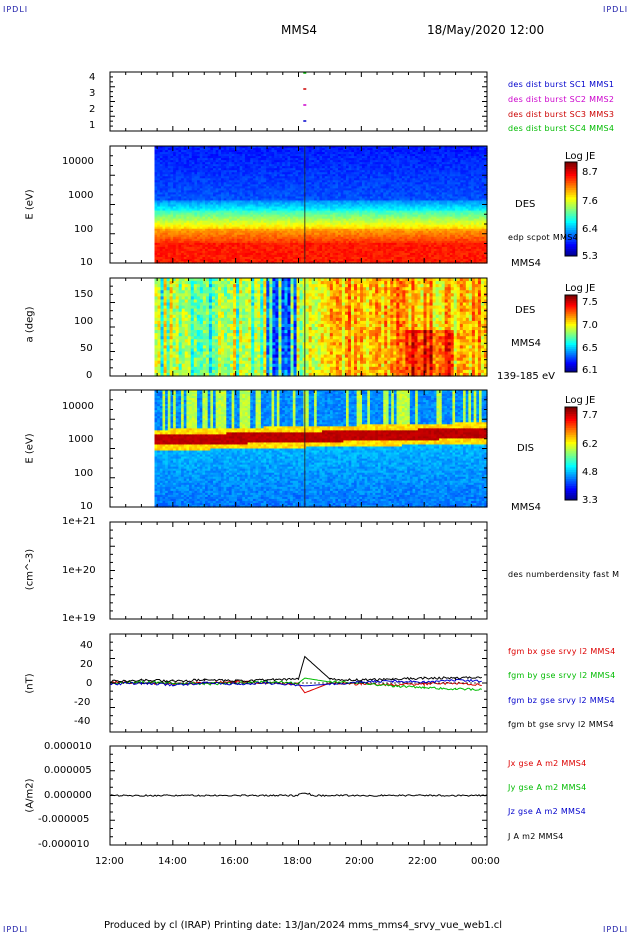 The image size is (630, 934). Describe the element at coordinates (590, 325) in the screenshot. I see `cb2-tick-1: 7.0` at that location.